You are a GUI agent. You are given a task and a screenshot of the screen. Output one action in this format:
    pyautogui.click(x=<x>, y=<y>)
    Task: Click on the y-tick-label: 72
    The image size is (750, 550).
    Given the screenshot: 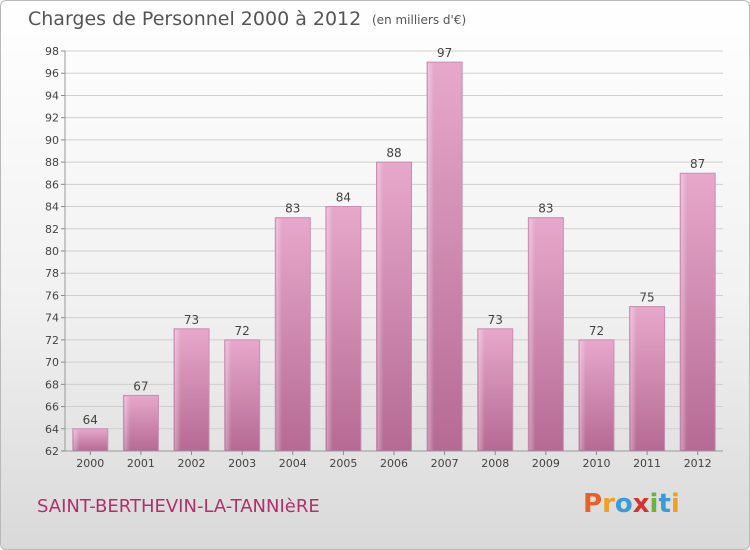 What is the action you would take?
    pyautogui.click(x=52, y=340)
    